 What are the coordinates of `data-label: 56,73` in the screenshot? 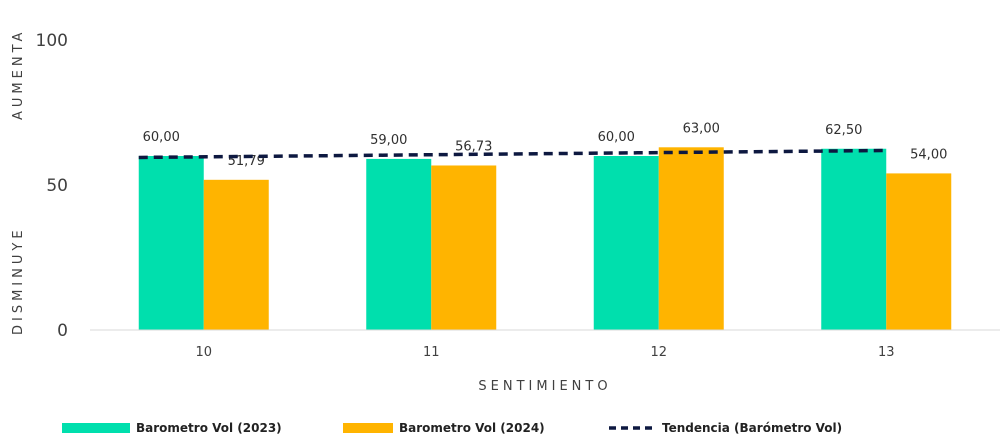 It's located at (473, 146).